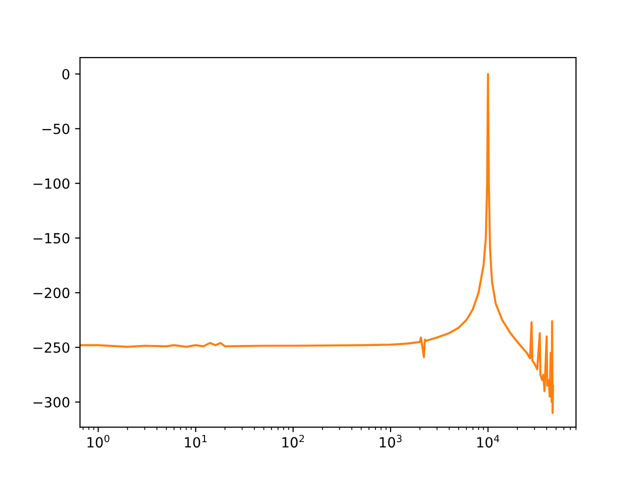 The image size is (640, 480). Describe the element at coordinates (293, 441) in the screenshot. I see `x-tick-label: 10$^{2}$` at that location.